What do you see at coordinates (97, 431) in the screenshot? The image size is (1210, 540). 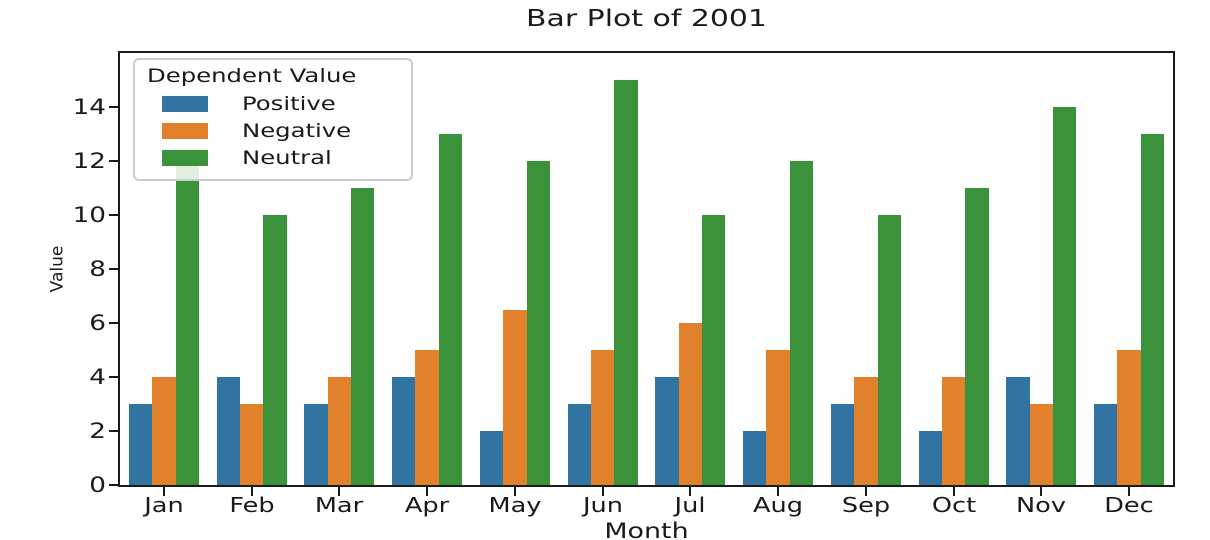 I see `y-tick-label: 2` at bounding box center [97, 431].